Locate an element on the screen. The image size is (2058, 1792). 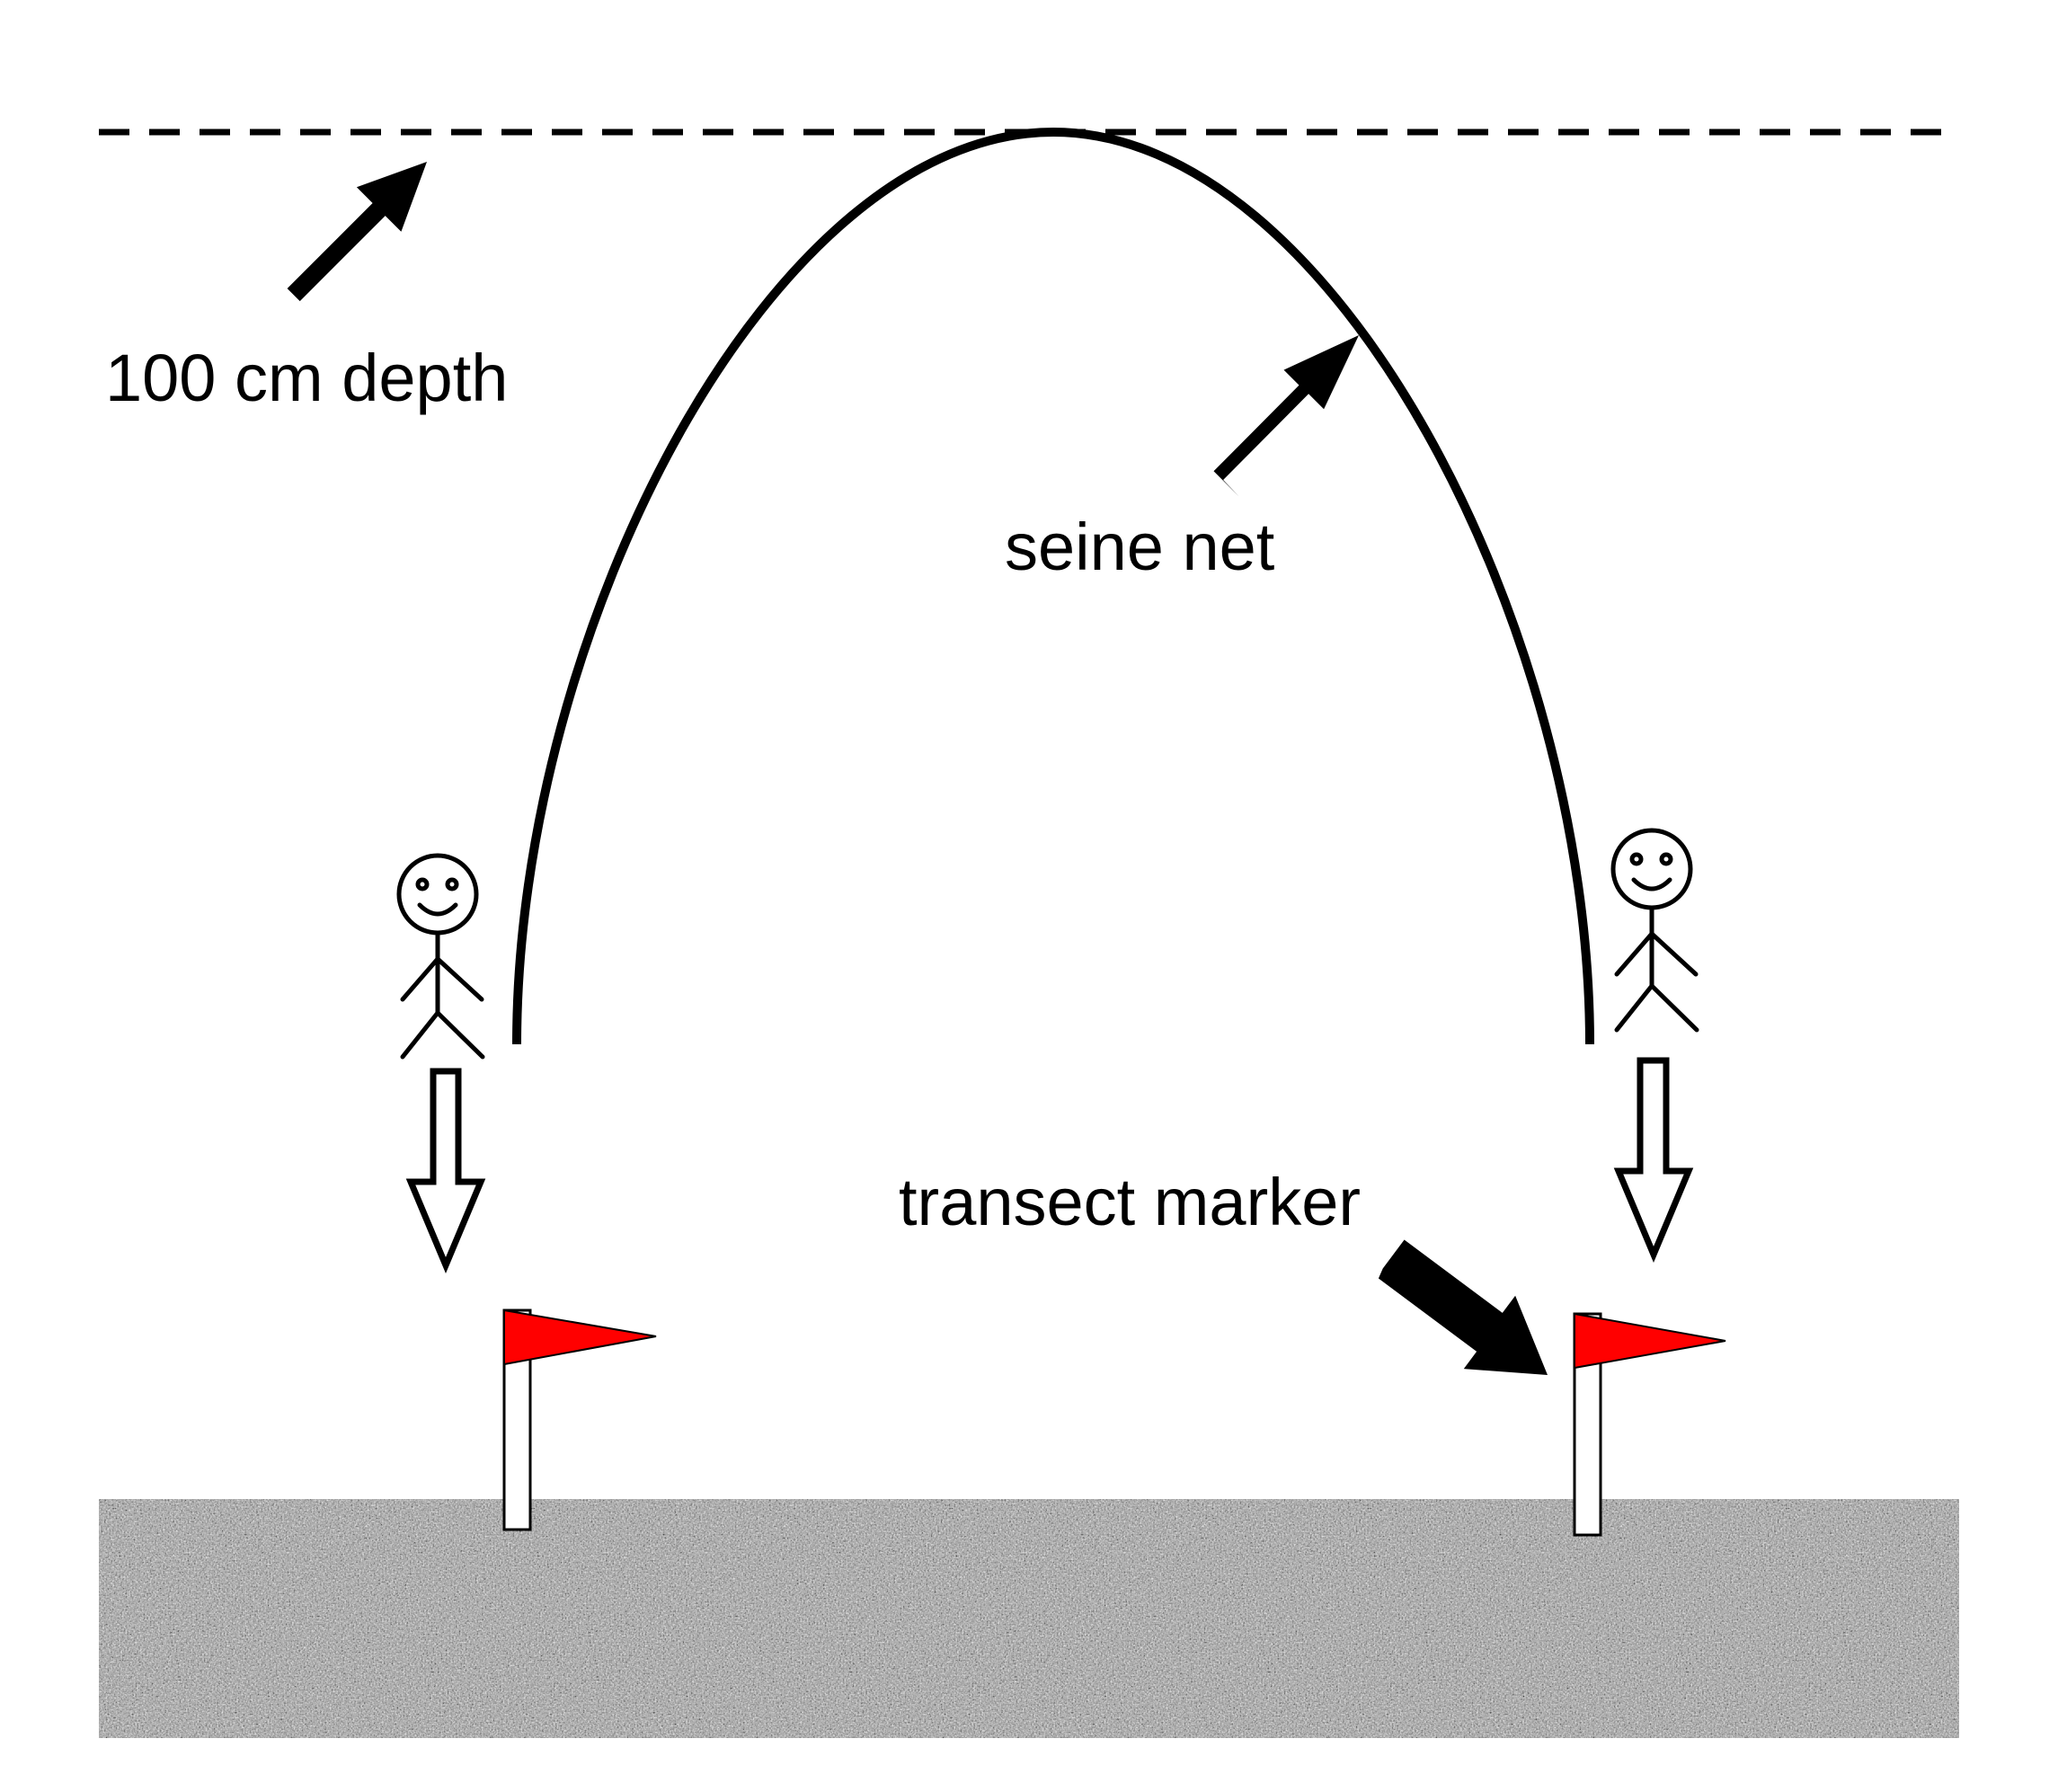
net-label: seine net is located at coordinates (1140, 547).